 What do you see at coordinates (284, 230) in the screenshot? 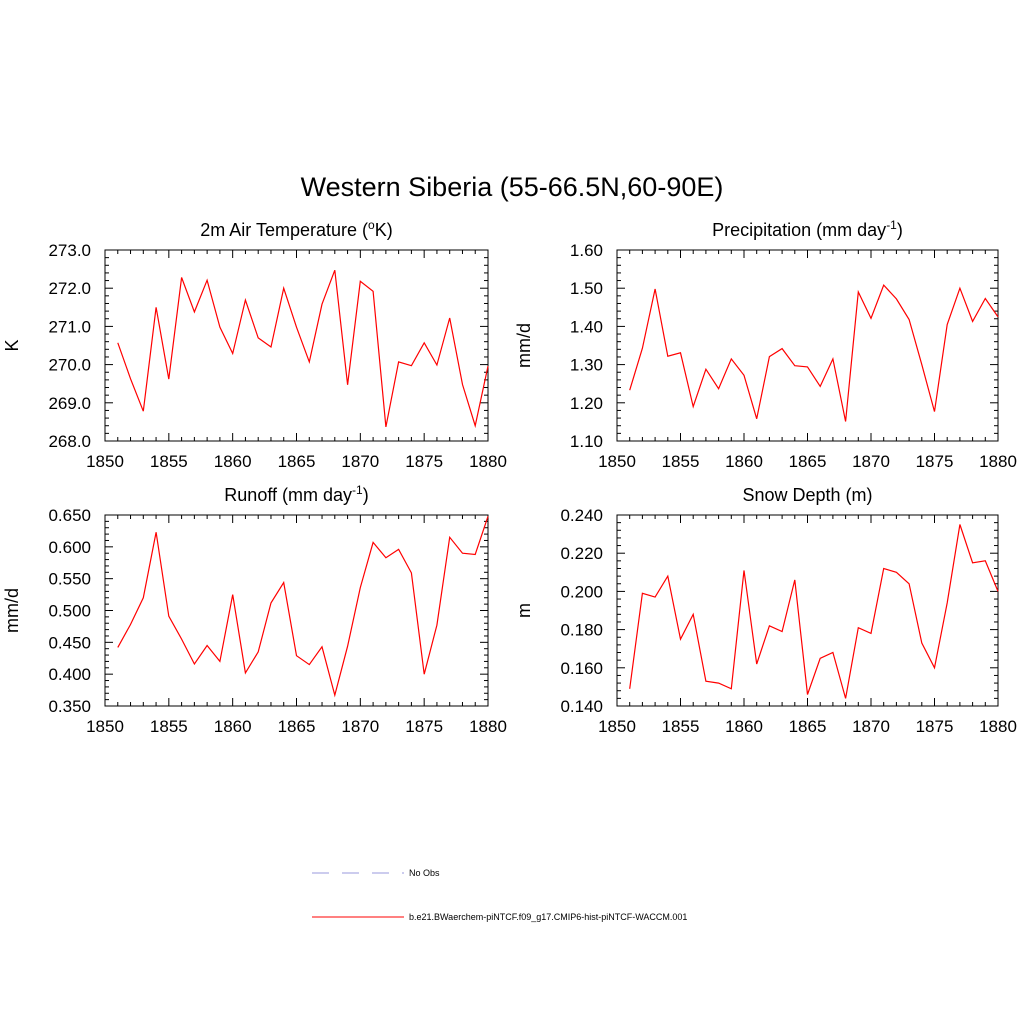
I see `panel-title-part: 2m Air Temperature (` at bounding box center [284, 230].